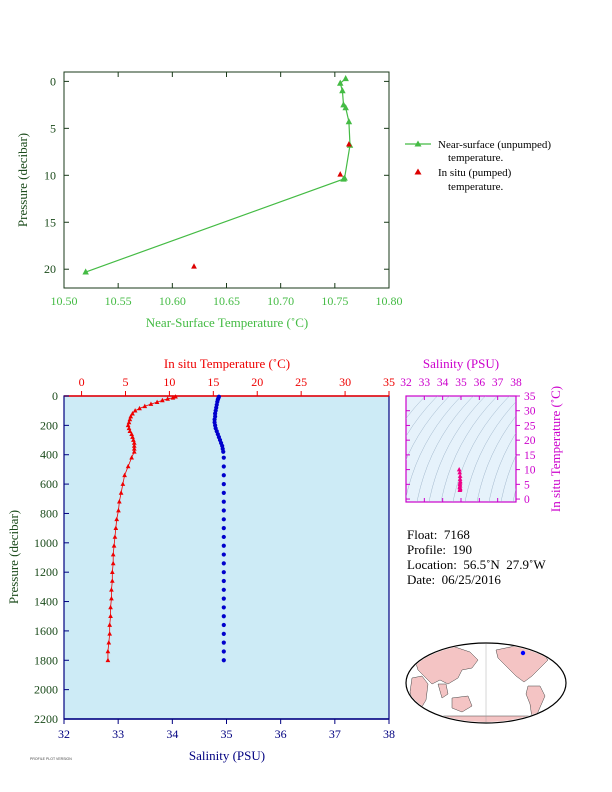 The image size is (612, 792). What do you see at coordinates (237, 385) in the screenshot?
I see `profile-temperature-ticks: 0 5 10 15 20 25 30 35` at bounding box center [237, 385].